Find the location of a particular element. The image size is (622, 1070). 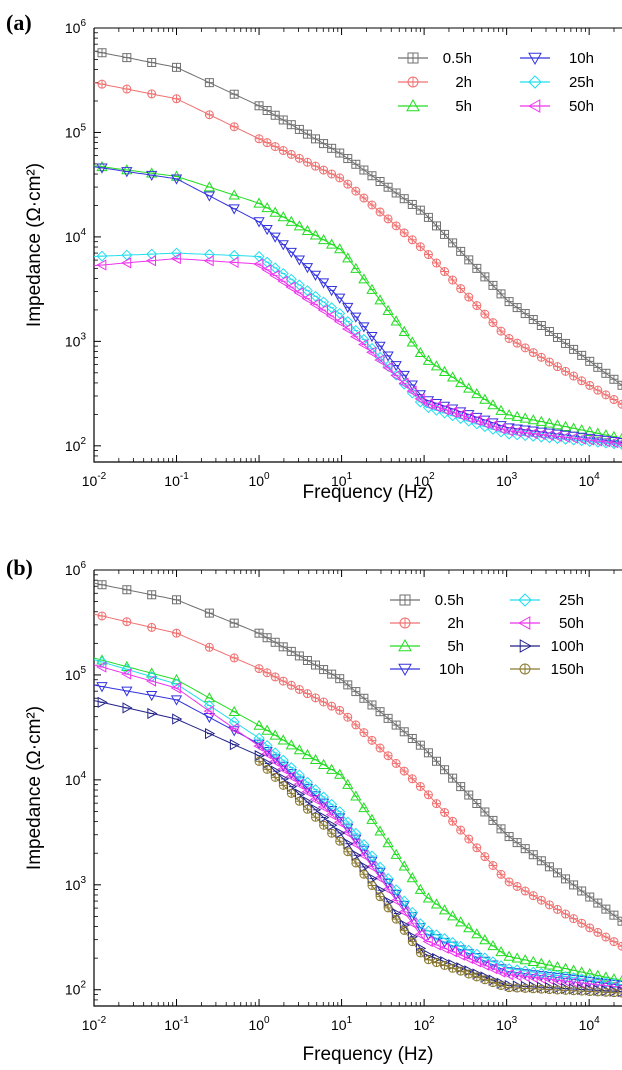

legend-item-50h: 50h is located at coordinates (557, 106).